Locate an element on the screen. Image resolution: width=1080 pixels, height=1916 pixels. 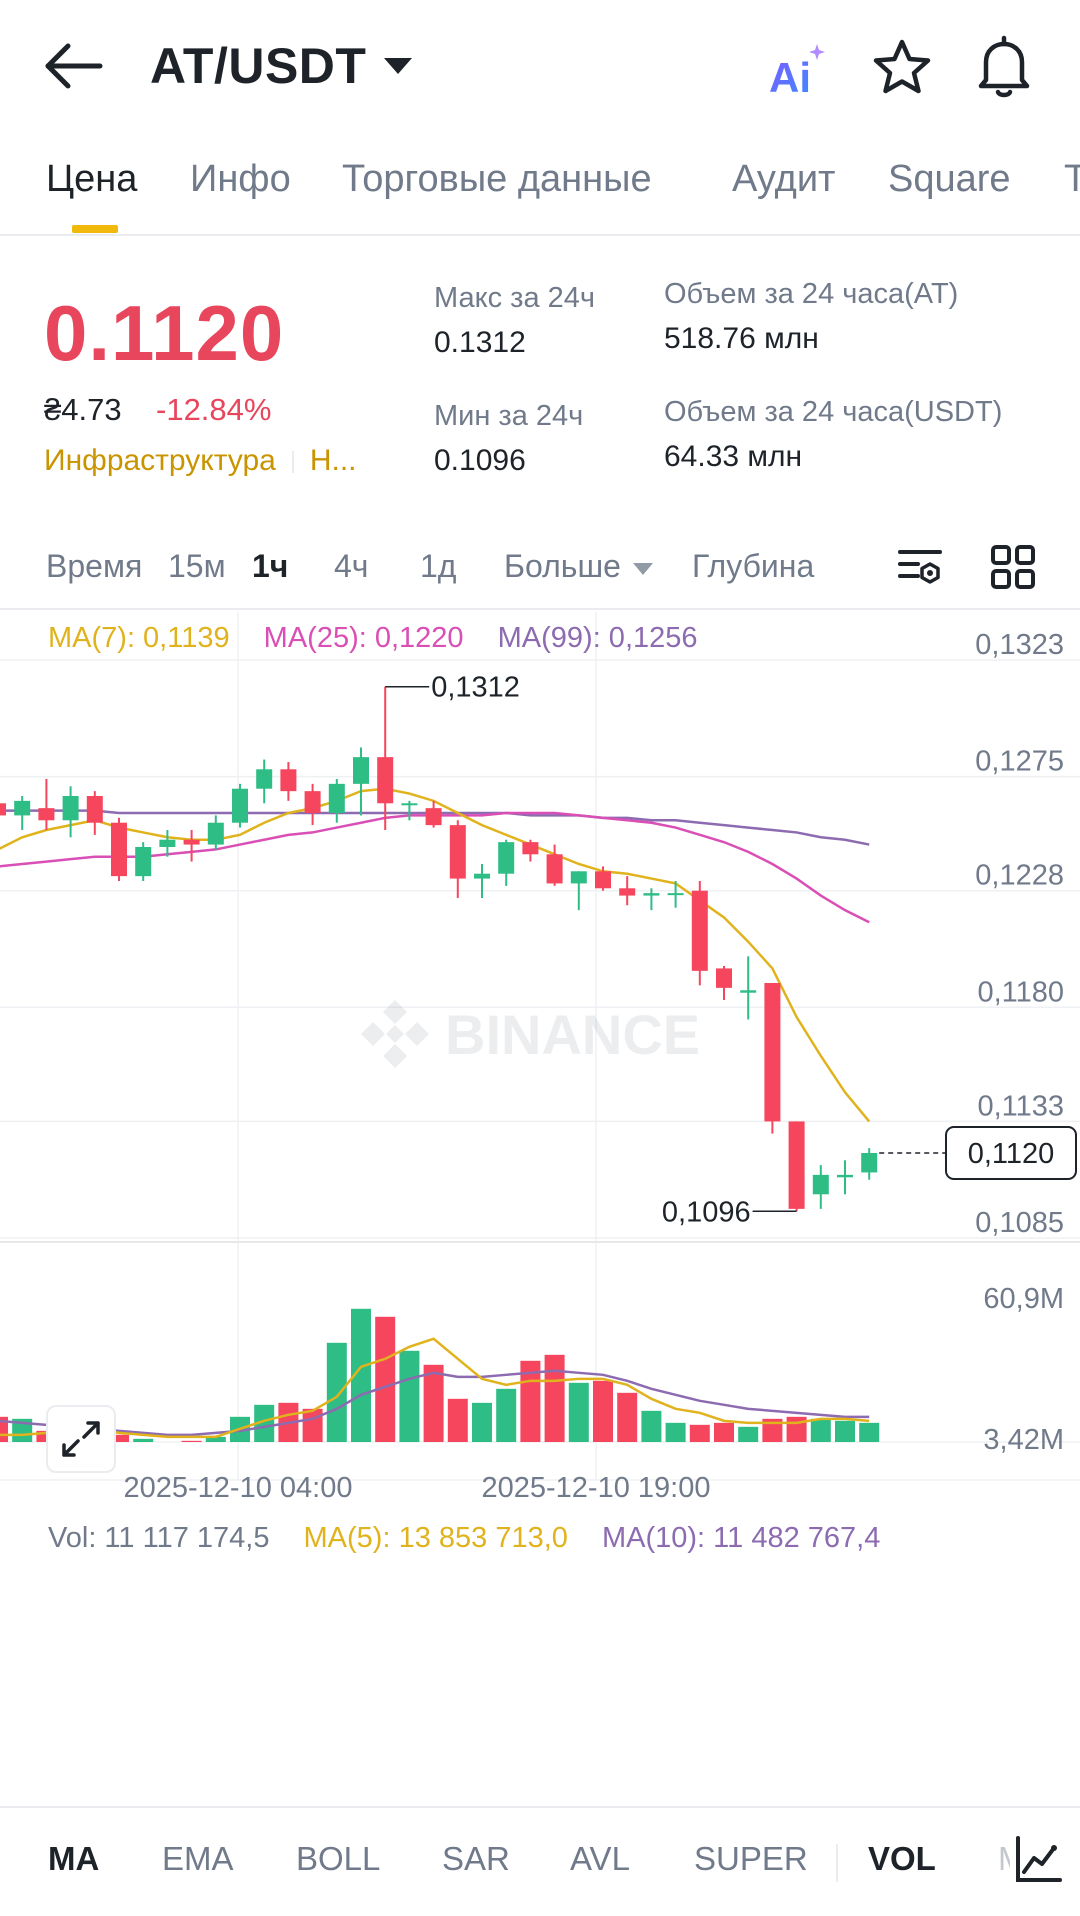
indicator-vol: VOL is located at coordinates (902, 1858).